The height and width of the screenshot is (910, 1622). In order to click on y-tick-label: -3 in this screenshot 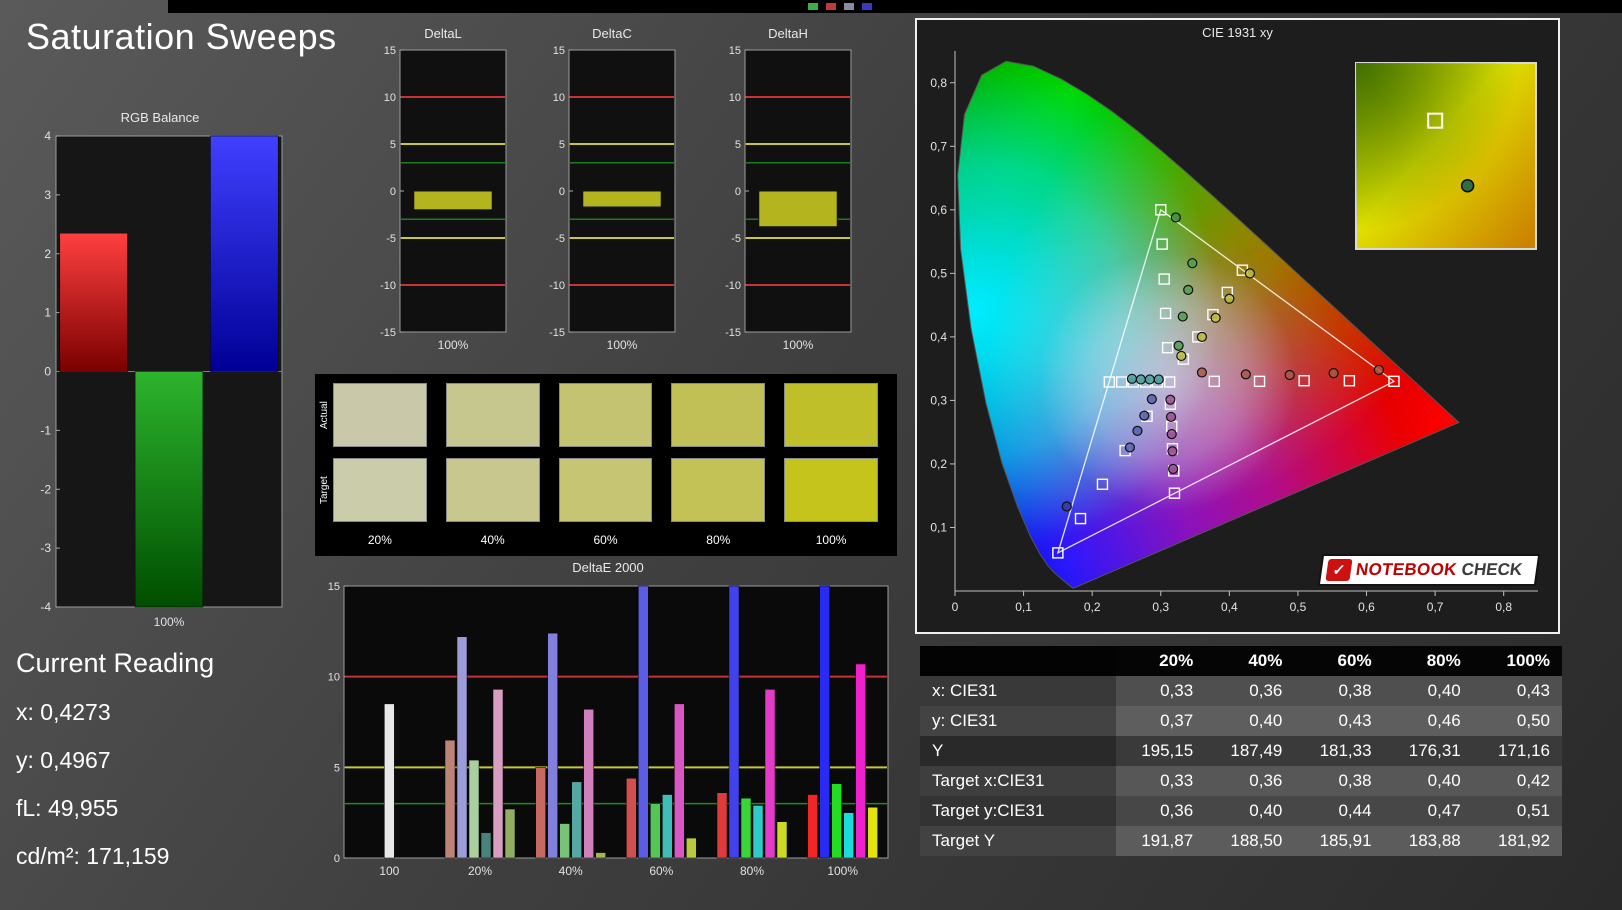, I will do `click(45, 548)`.